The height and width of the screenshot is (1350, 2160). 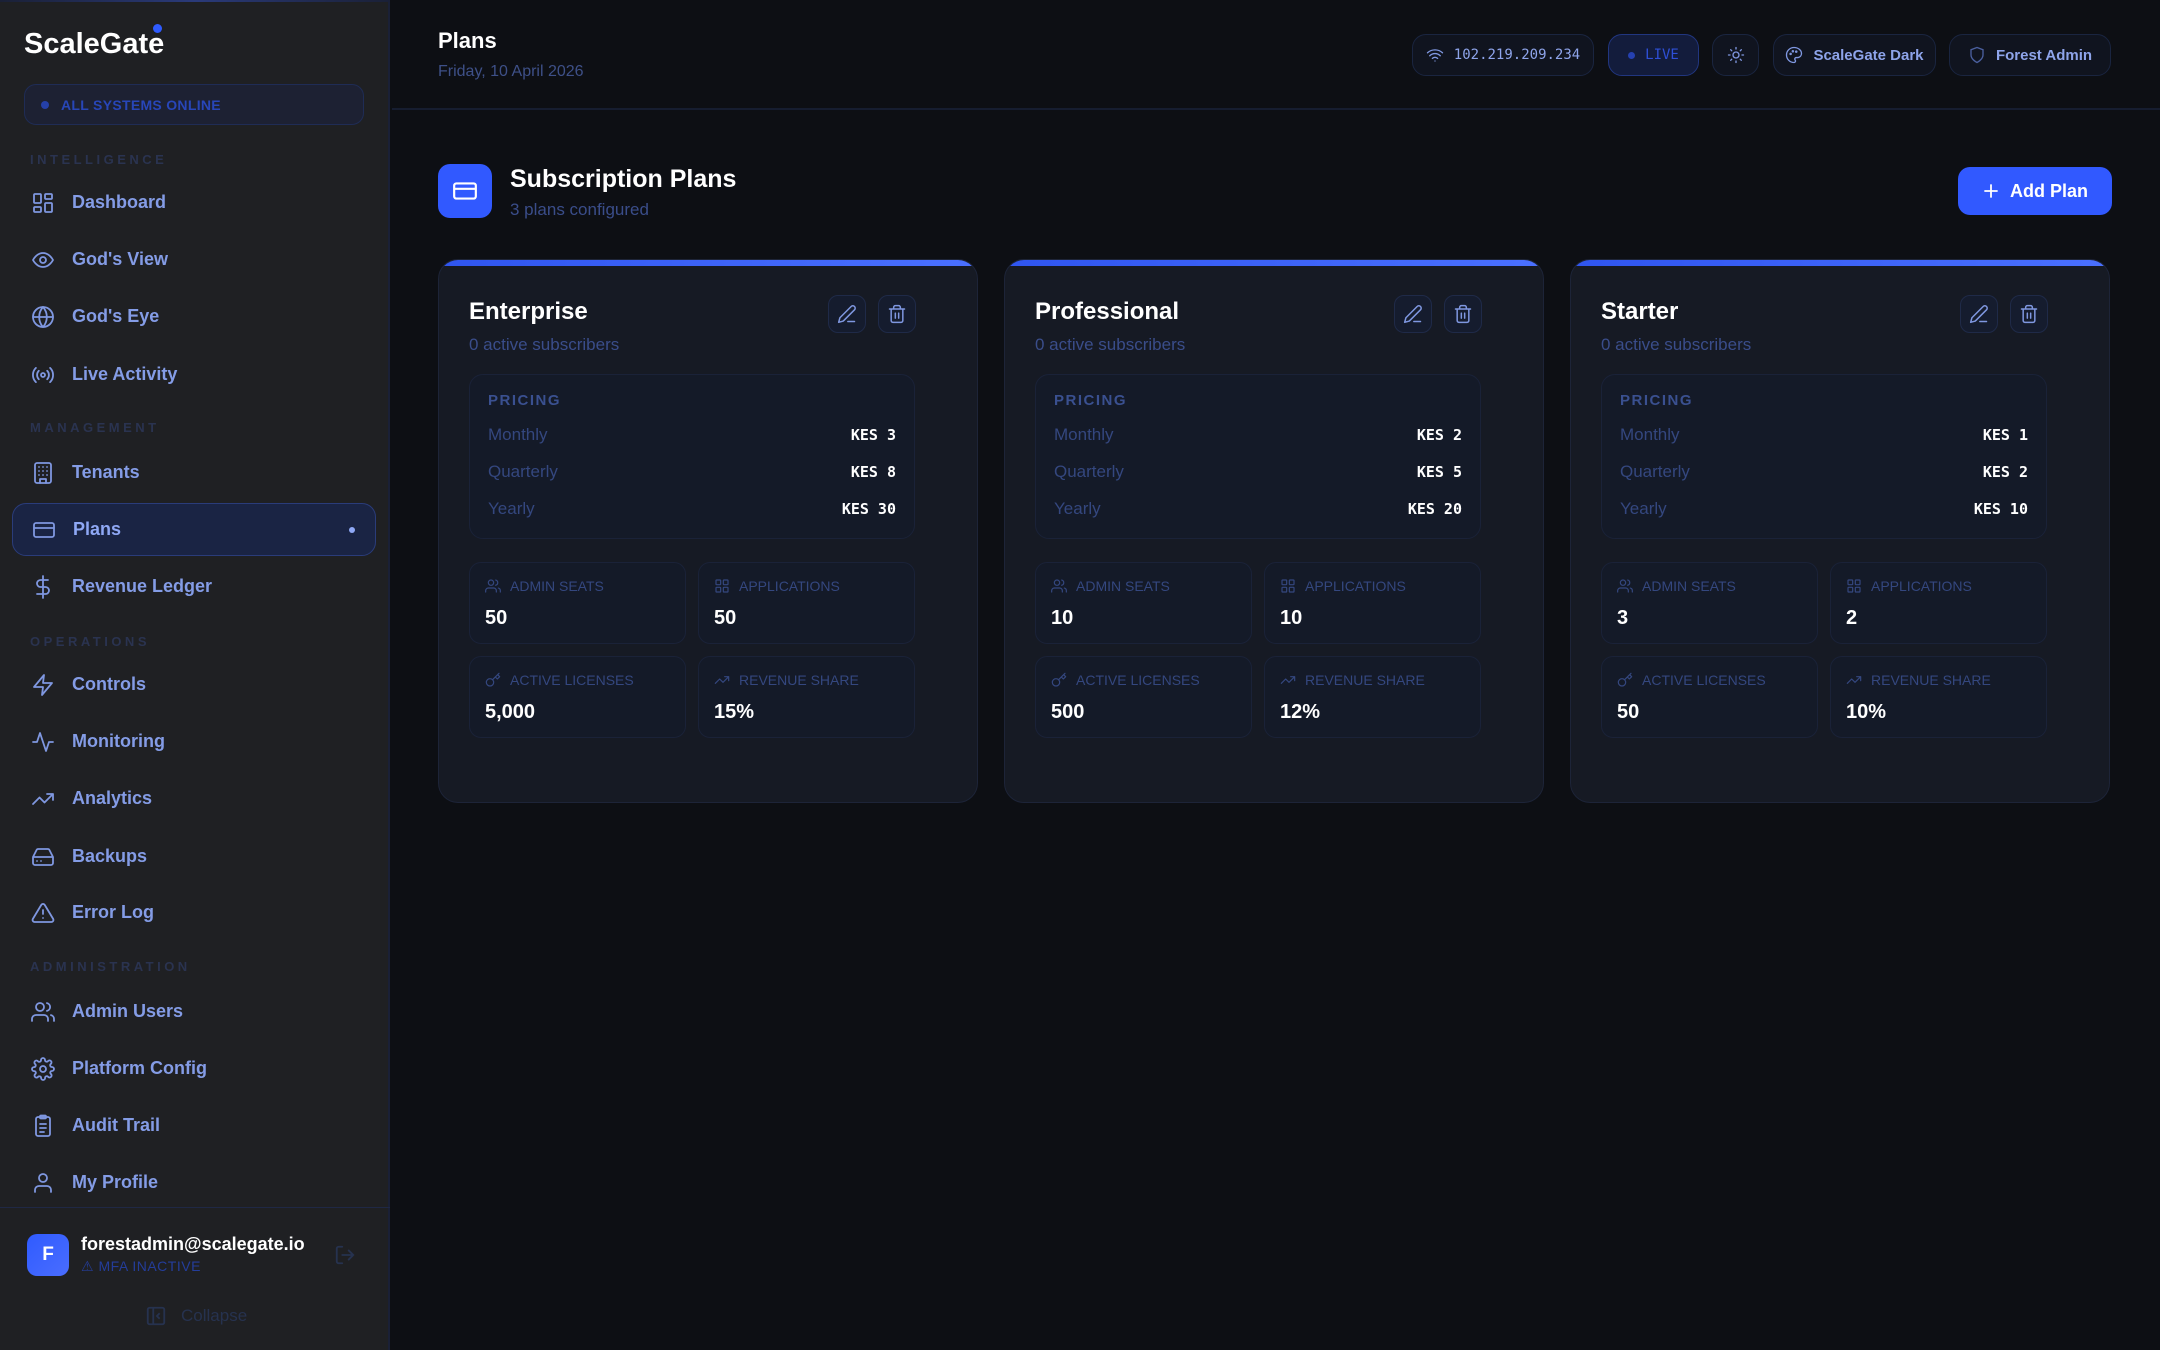 I want to click on pencil-icon, so click(x=1412, y=314).